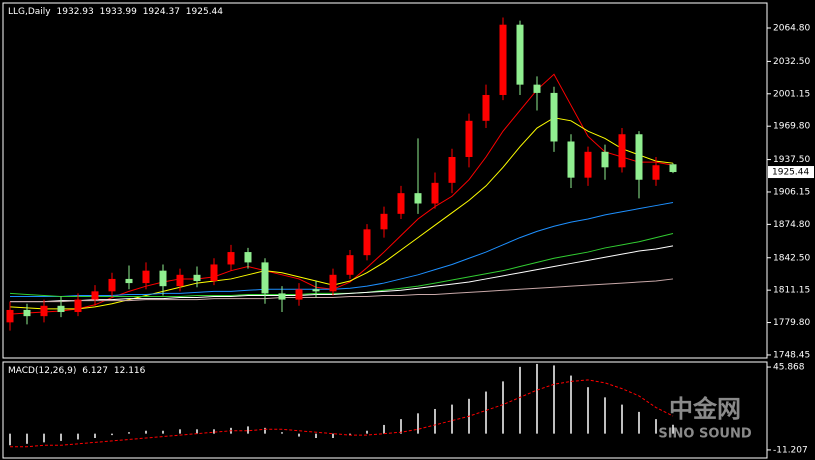 This screenshot has height=460, width=815. Describe the element at coordinates (791, 323) in the screenshot. I see `y-tick-label: 1779.80` at that location.